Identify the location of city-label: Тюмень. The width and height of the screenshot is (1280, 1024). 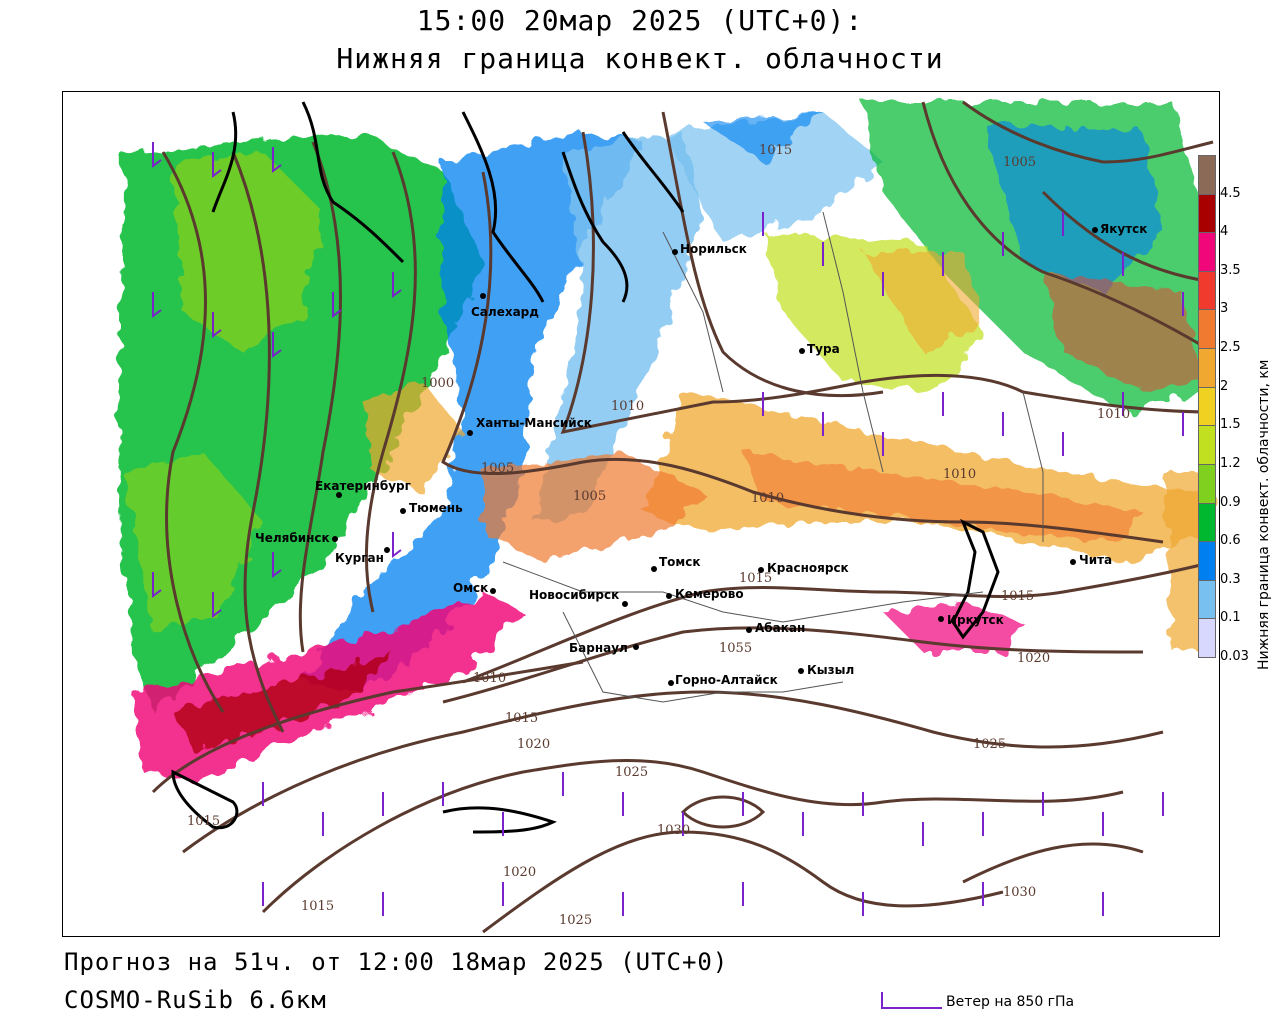
(436, 508).